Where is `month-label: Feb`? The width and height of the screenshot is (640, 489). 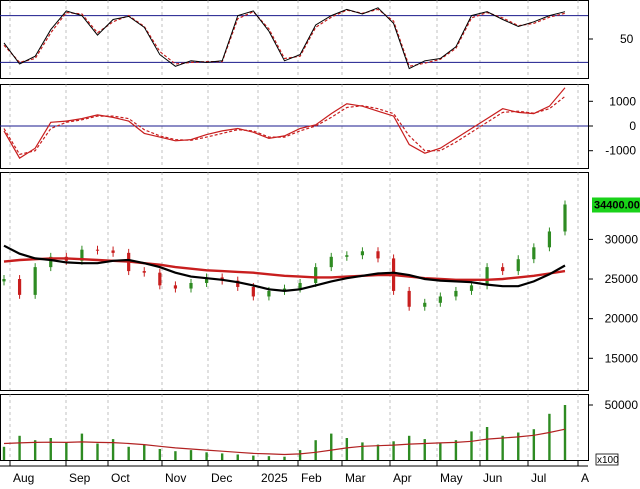 month-label: Feb is located at coordinates (311, 478).